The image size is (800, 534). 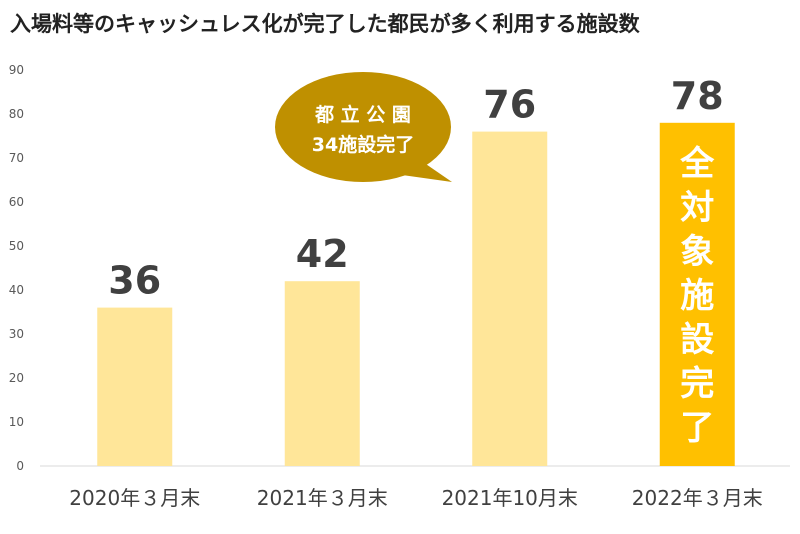 What do you see at coordinates (16, 202) in the screenshot?
I see `y-tick-label: 60` at bounding box center [16, 202].